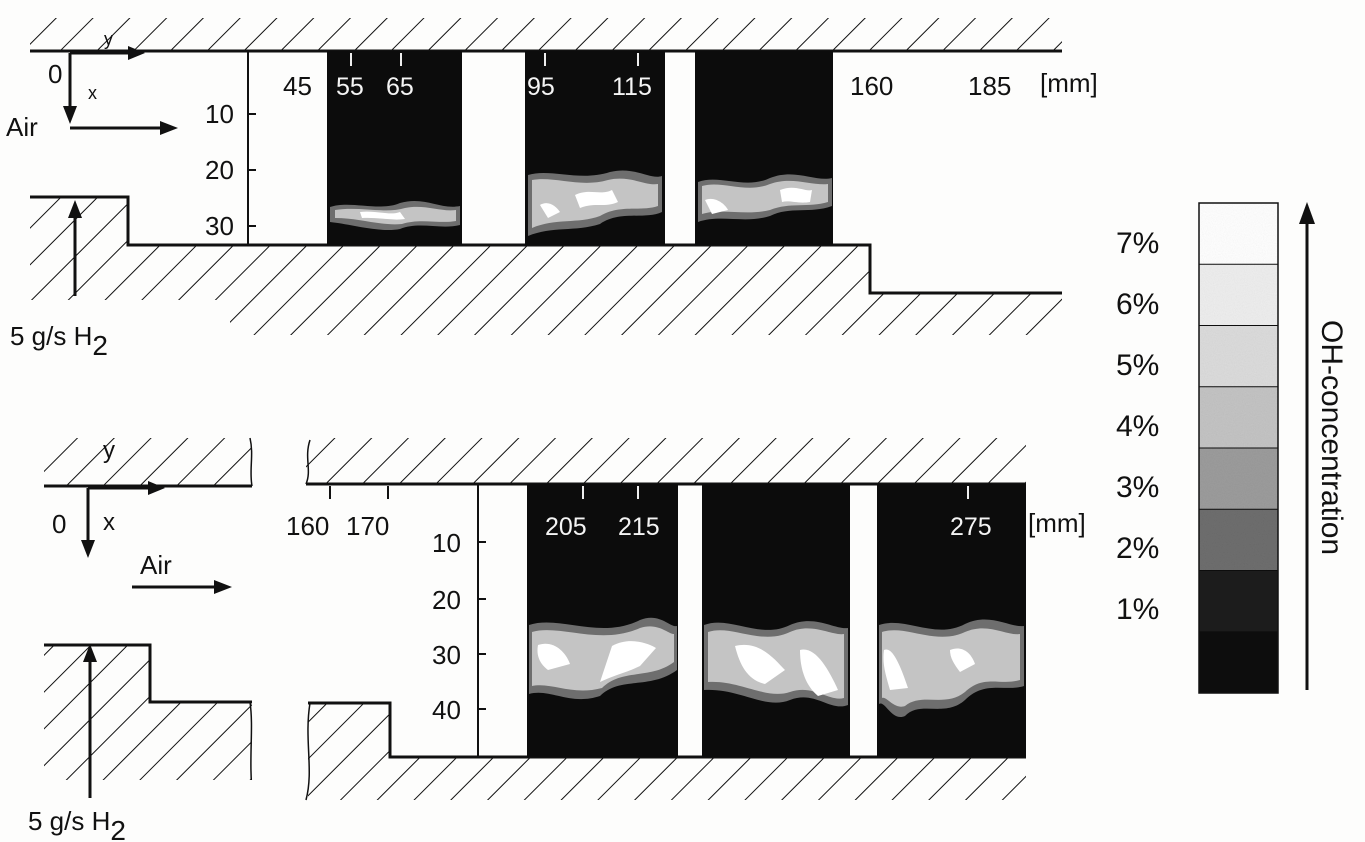 The image size is (1365, 842). Describe the element at coordinates (541, 87) in the screenshot. I see `tick-label: 95` at that location.